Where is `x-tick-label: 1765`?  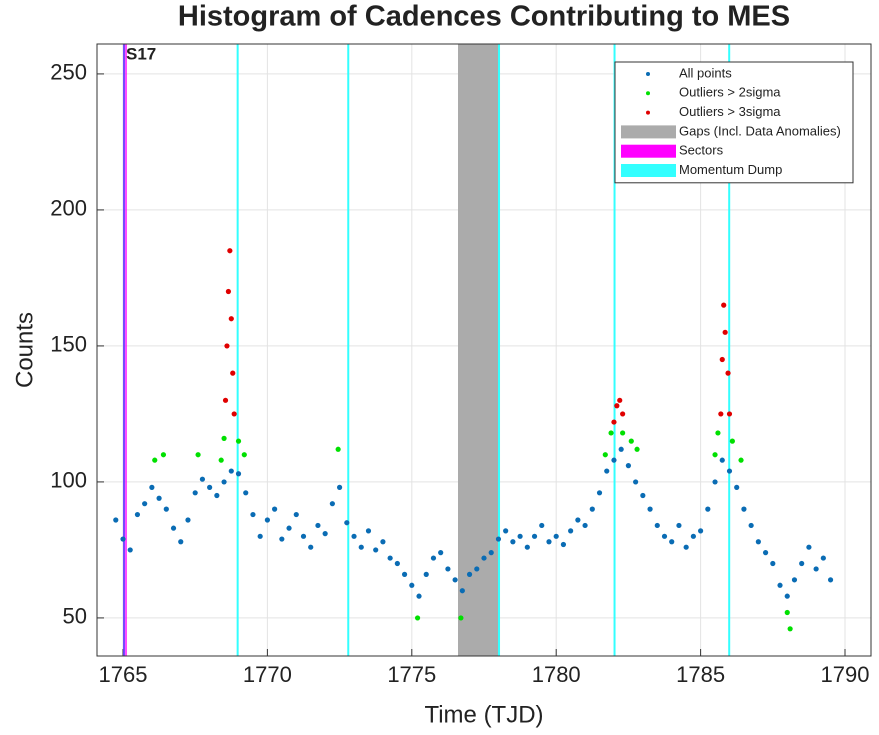 x-tick-label: 1765 is located at coordinates (123, 674).